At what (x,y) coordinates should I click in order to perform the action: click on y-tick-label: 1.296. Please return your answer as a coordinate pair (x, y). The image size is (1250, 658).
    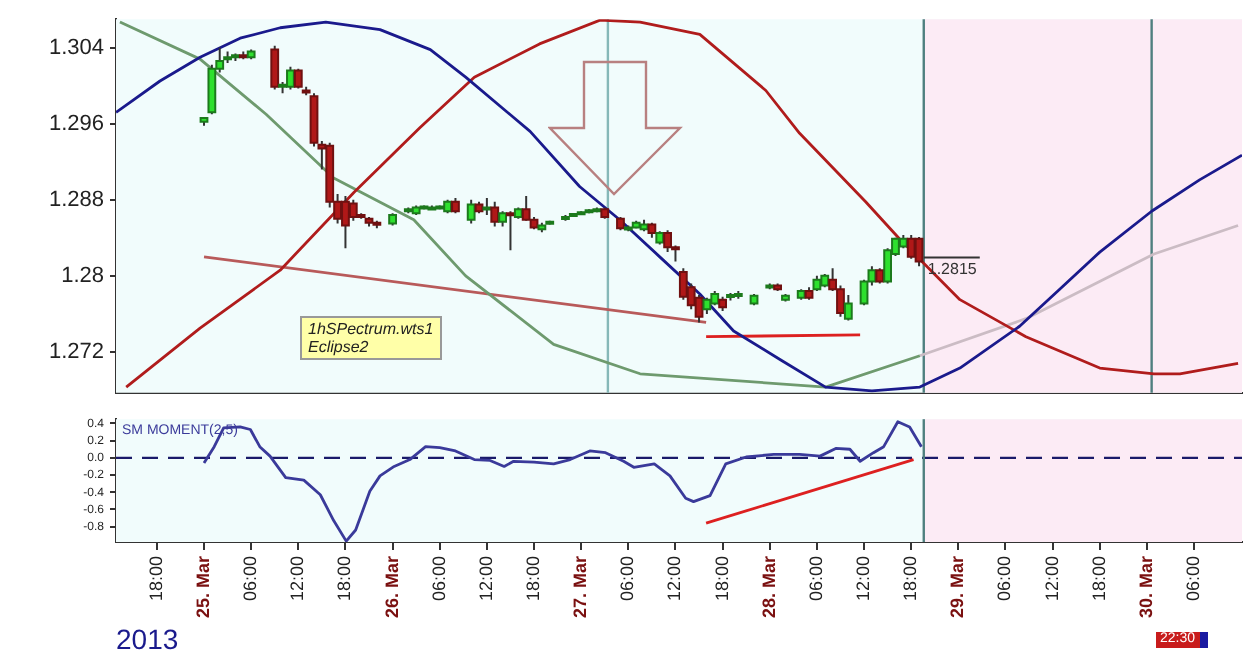
    Looking at the image, I should click on (76, 123).